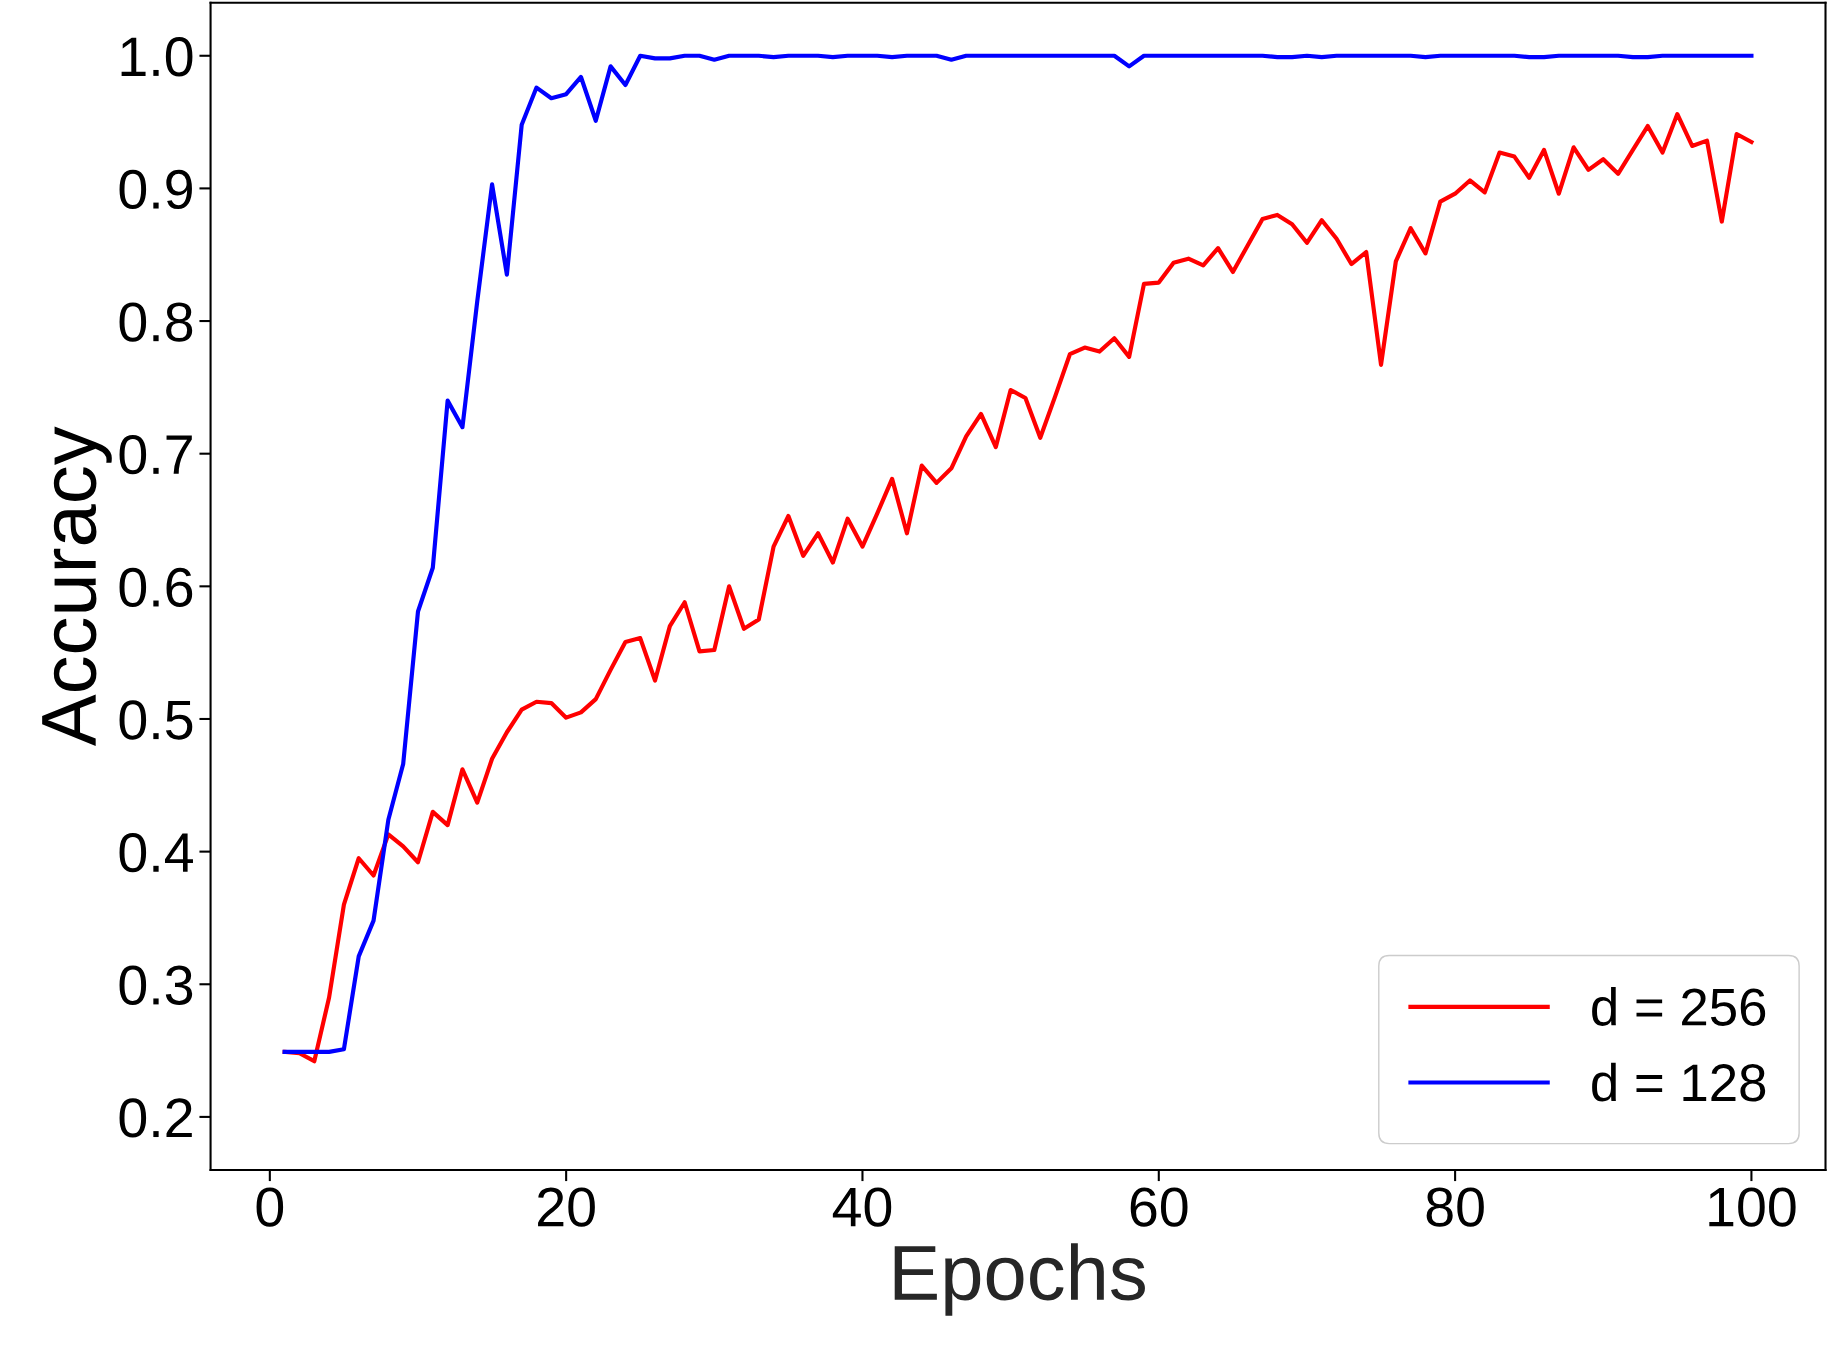 The height and width of the screenshot is (1351, 1831). I want to click on y-tick-label: 0.5, so click(156, 720).